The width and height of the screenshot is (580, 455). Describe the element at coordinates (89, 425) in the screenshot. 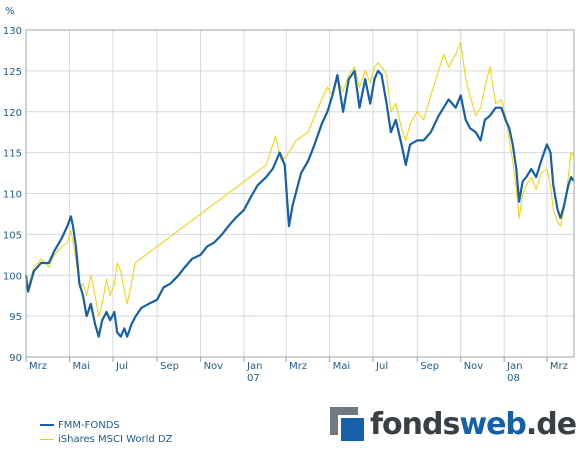

I see `legend-label-fmm: FMM-FONDS` at that location.